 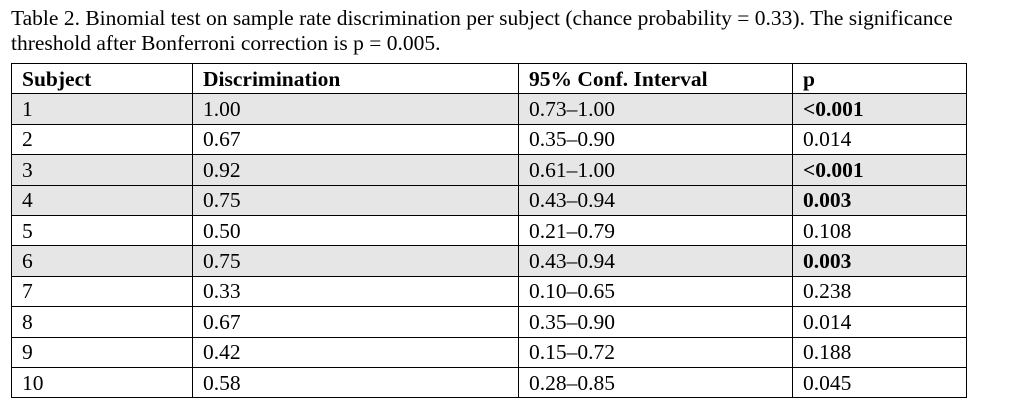 What do you see at coordinates (879, 230) in the screenshot?
I see `cell-p: 0.108` at bounding box center [879, 230].